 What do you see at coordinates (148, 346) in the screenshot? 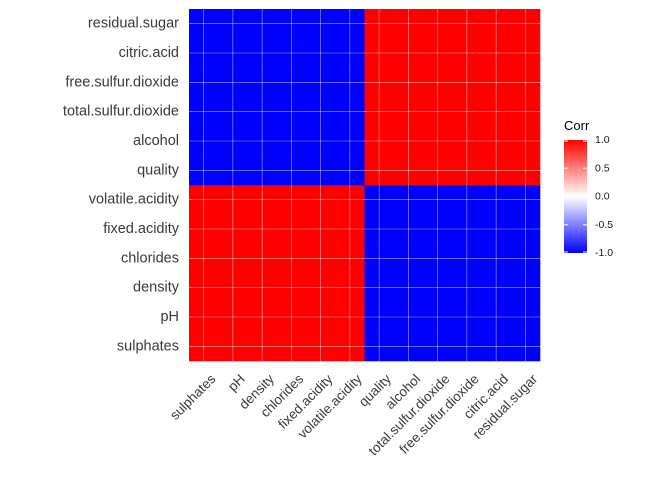
I see `y-tick-label: sulphates` at bounding box center [148, 346].